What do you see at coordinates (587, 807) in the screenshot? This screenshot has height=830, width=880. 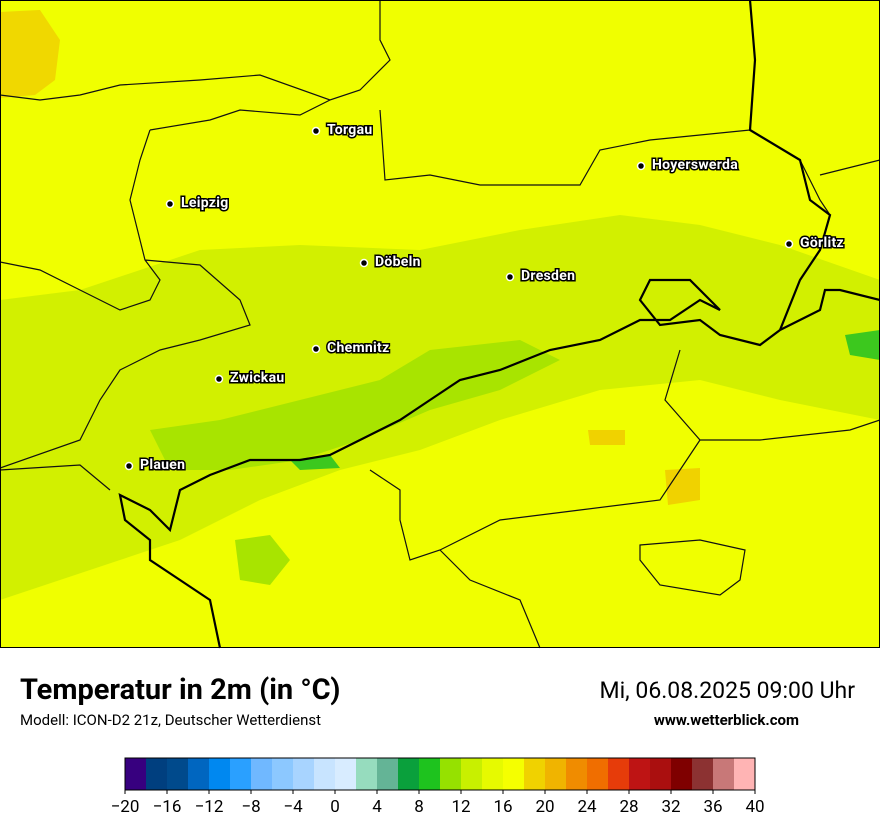 I see `colorbar-tick-label: 24` at bounding box center [587, 807].